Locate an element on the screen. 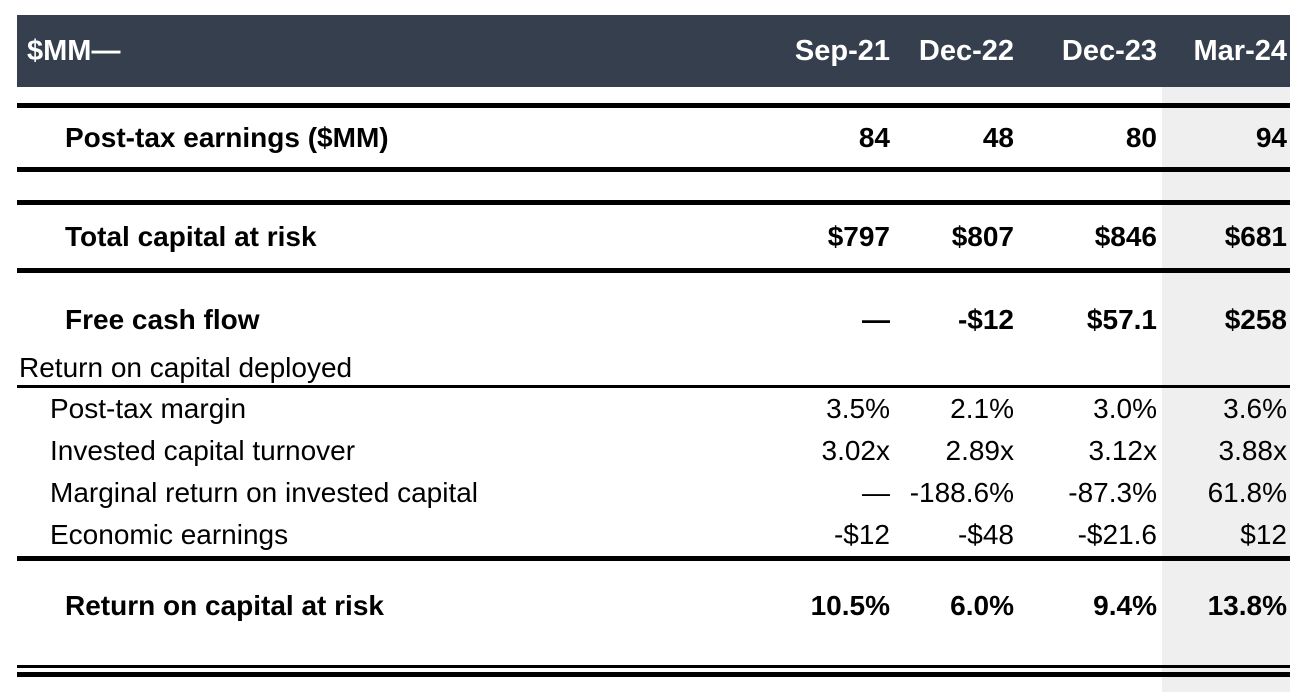 Image resolution: width=1302 pixels, height=692 pixels. cell-dec-23: 3.0% is located at coordinates (1125, 408).